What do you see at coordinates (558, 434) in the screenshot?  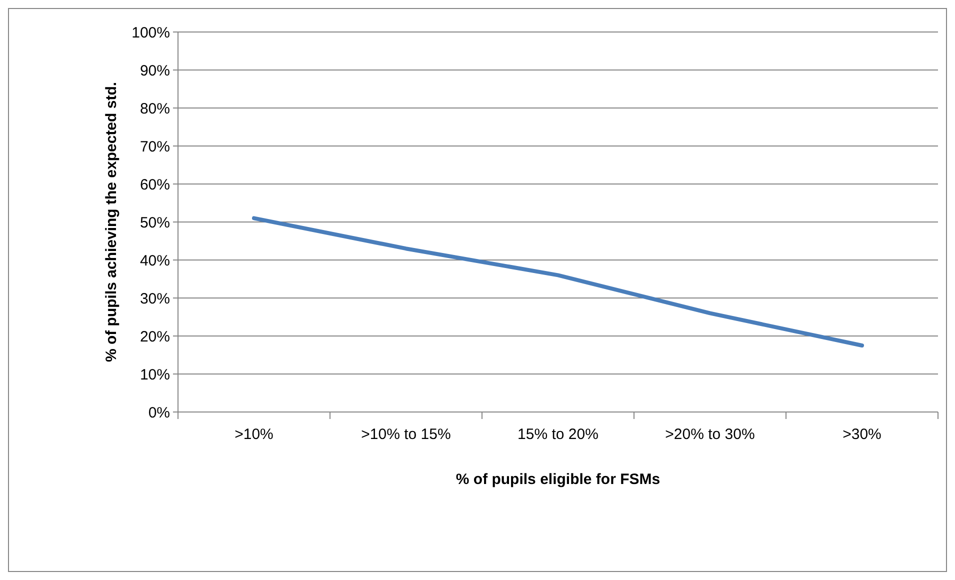 I see `x-tick-label: 15% to 20%` at bounding box center [558, 434].